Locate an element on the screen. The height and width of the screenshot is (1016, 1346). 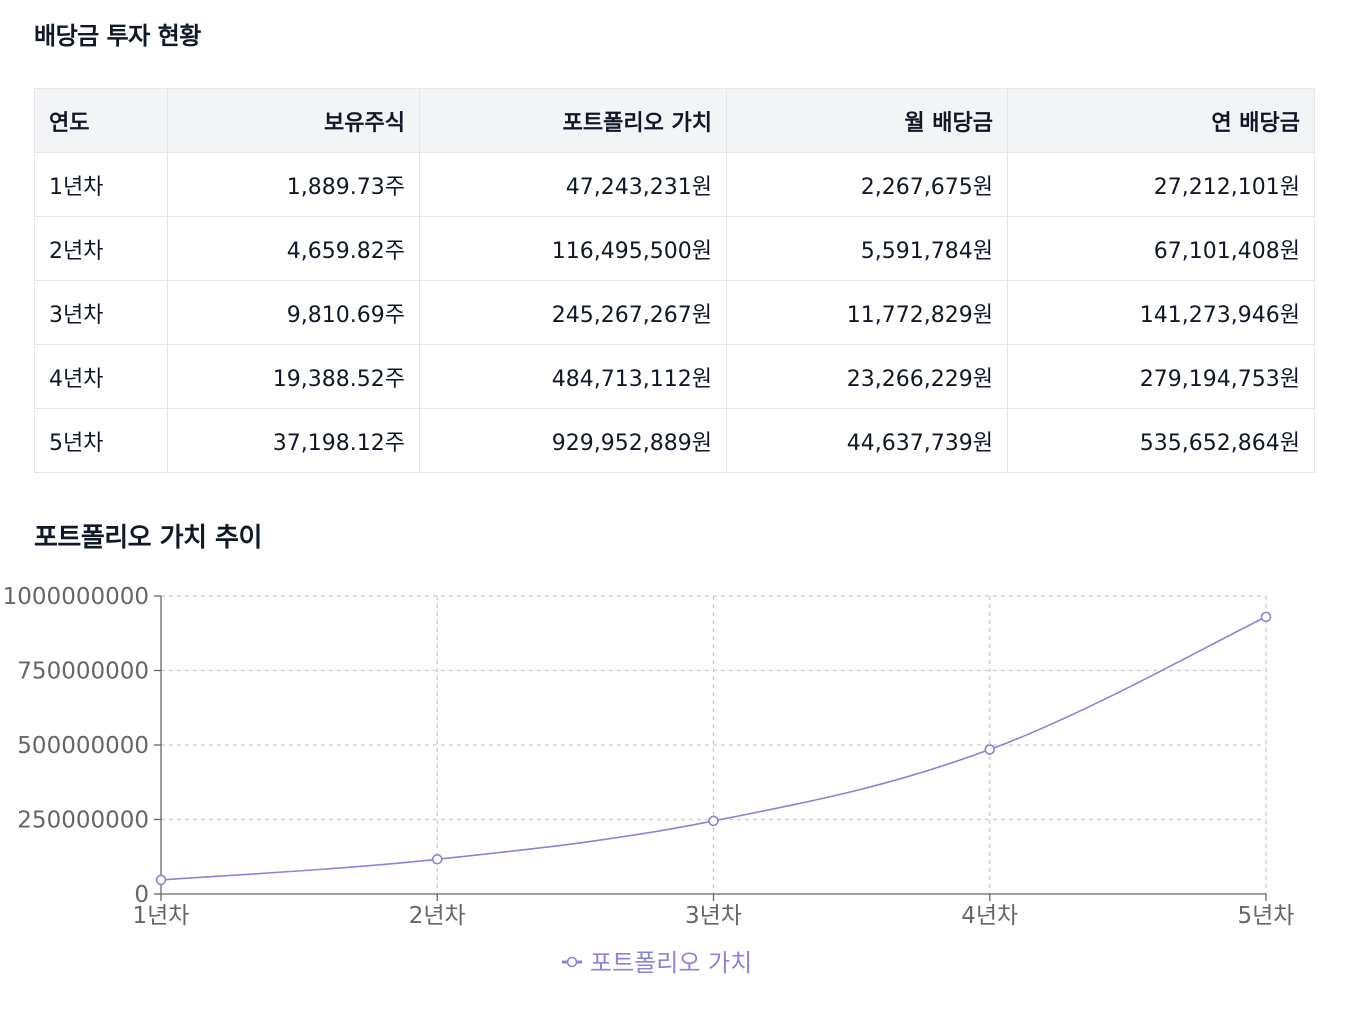
cell-annual-dividend: 27,212,101원 is located at coordinates (1161, 184).